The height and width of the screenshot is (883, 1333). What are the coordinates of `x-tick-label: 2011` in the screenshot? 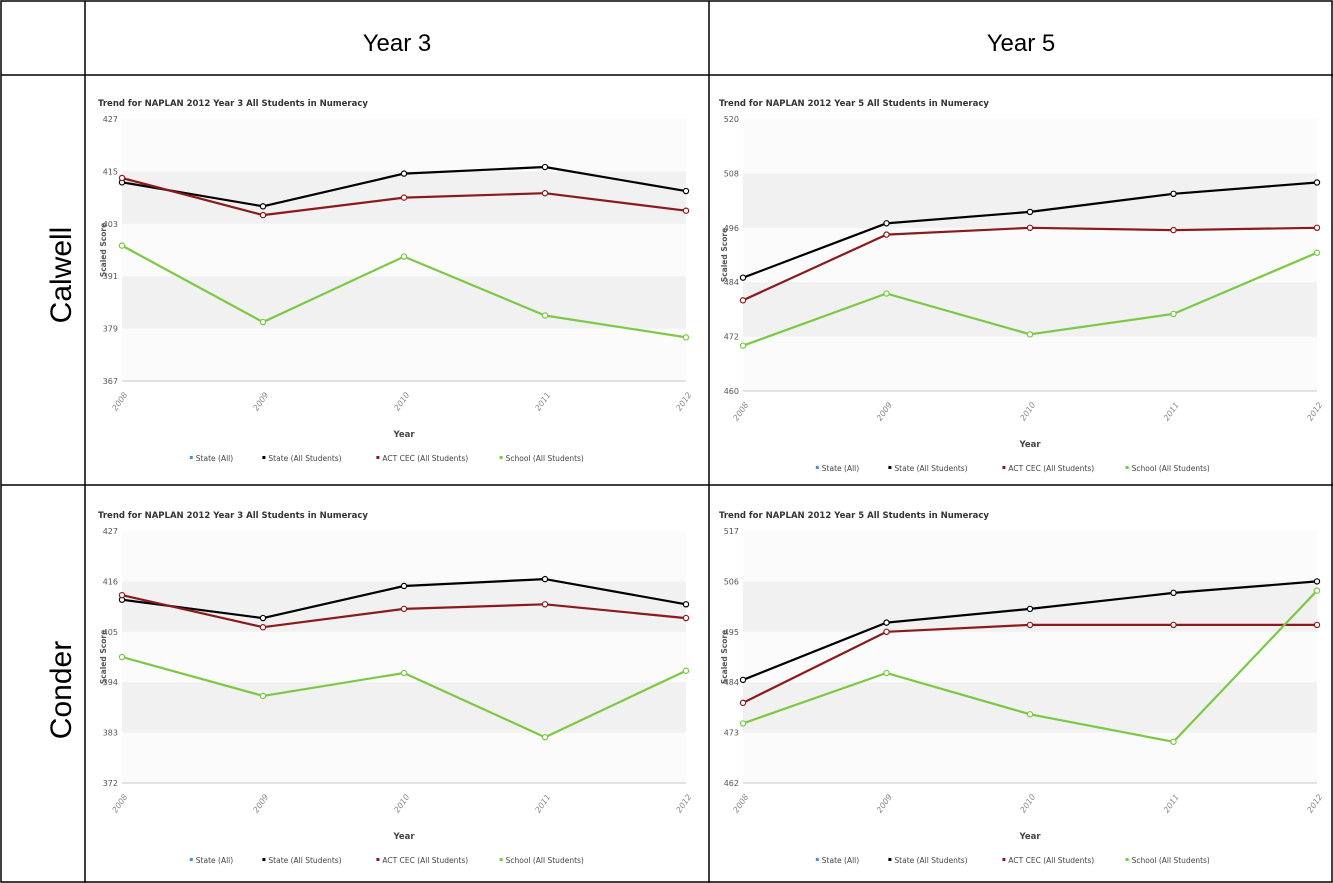 It's located at (1171, 412).